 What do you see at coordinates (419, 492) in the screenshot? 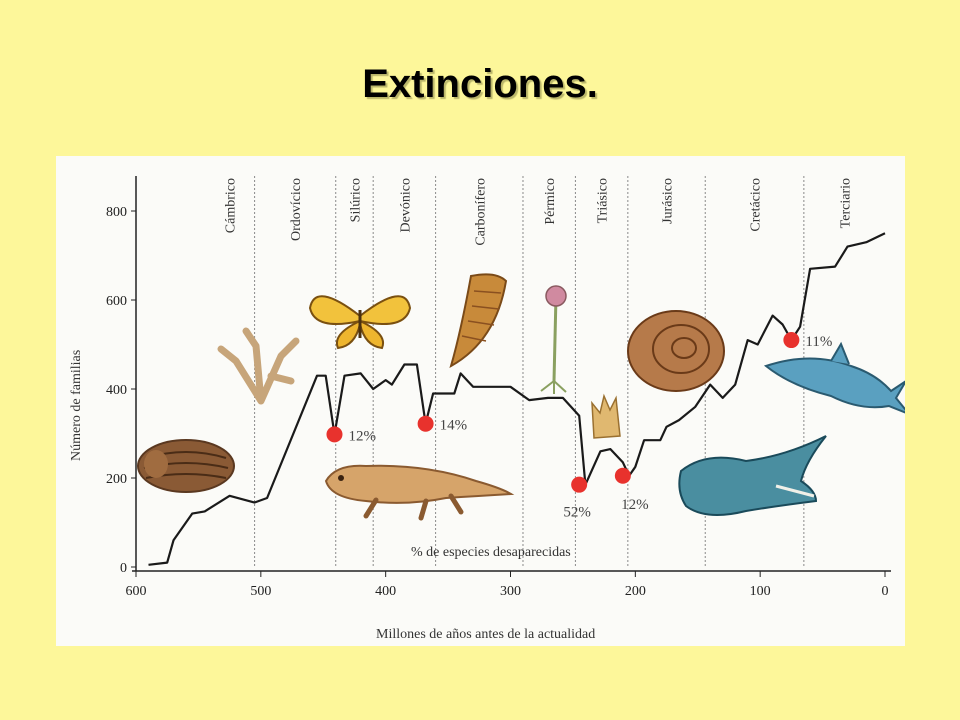
I see `amphibian-icon` at bounding box center [419, 492].